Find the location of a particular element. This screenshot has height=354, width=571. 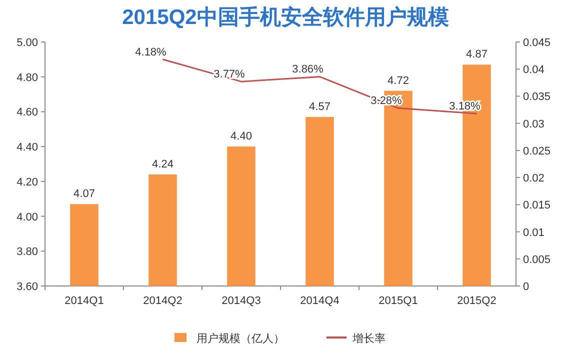

xtick: 2014Q3 is located at coordinates (241, 301).